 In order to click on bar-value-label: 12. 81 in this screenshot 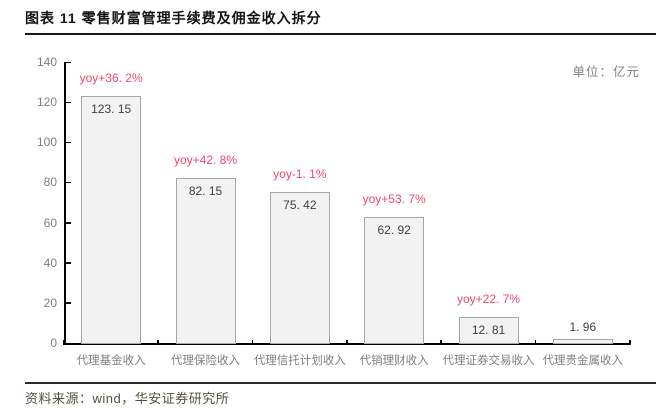, I will do `click(488, 330)`.